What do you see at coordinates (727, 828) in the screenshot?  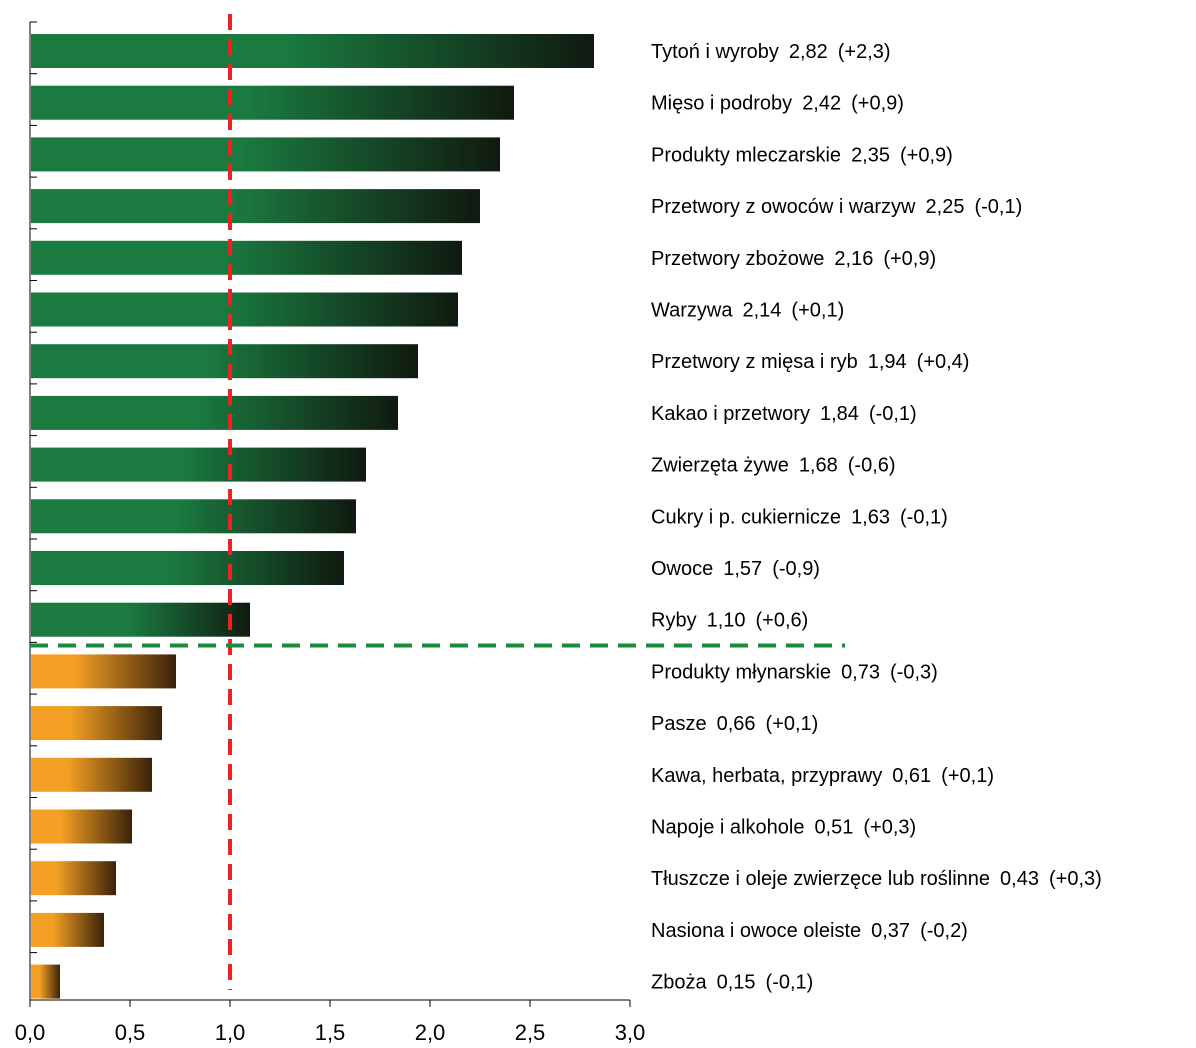 I see `category-name: Napoje i alkohole` at bounding box center [727, 828].